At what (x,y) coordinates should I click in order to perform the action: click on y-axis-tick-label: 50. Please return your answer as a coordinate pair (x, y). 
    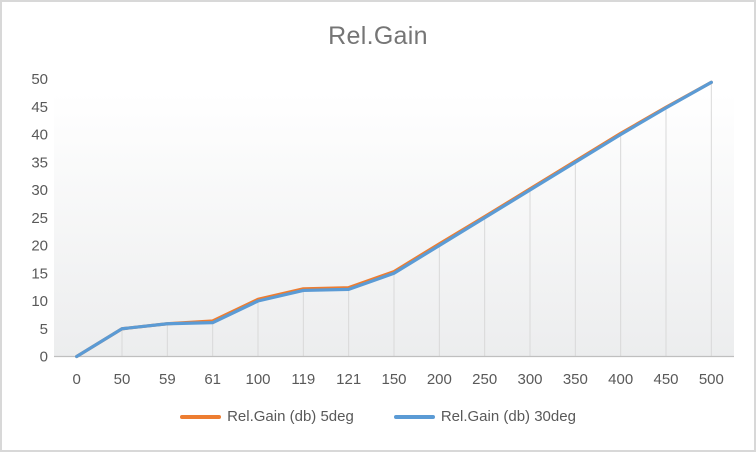
    Looking at the image, I should click on (39, 79).